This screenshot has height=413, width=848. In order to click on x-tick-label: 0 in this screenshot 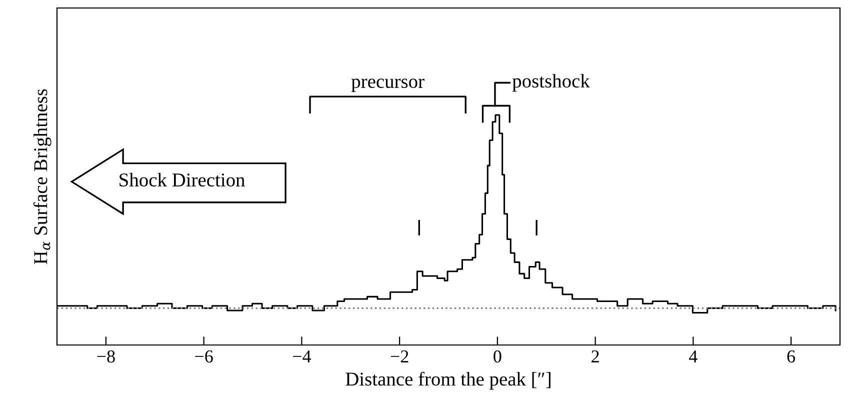, I will do `click(498, 356)`.